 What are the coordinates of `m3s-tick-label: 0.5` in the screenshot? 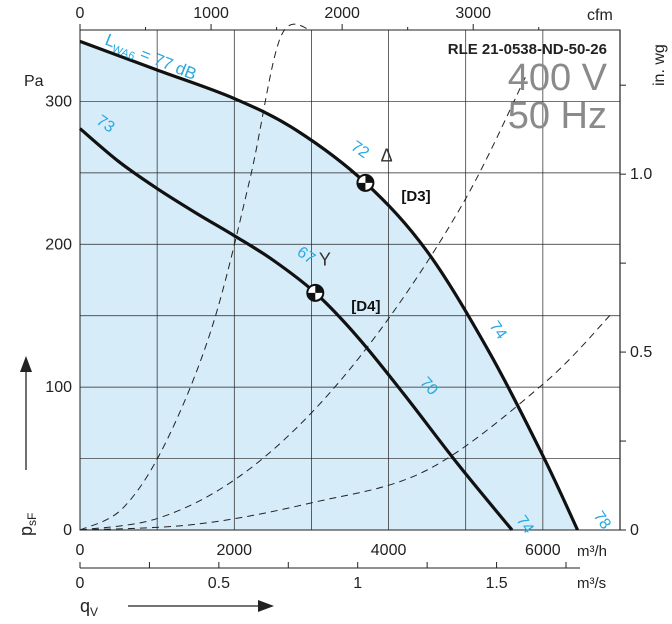 It's located at (219, 583).